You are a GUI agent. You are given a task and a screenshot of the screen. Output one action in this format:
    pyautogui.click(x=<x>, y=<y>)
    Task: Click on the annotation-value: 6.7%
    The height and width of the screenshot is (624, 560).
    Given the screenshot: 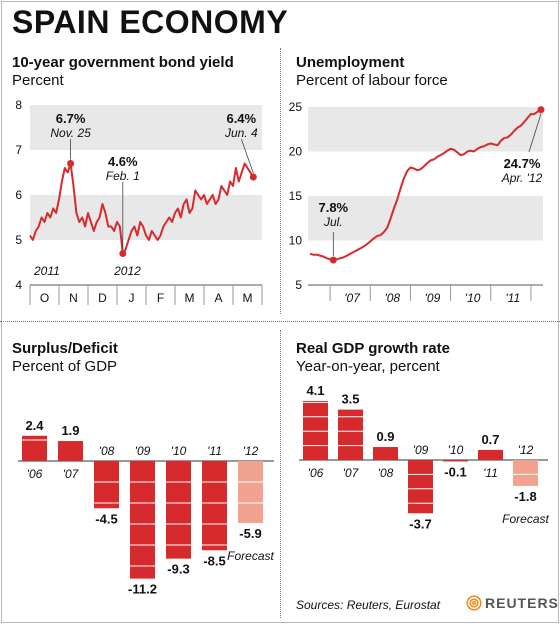 What is the action you would take?
    pyautogui.click(x=71, y=118)
    